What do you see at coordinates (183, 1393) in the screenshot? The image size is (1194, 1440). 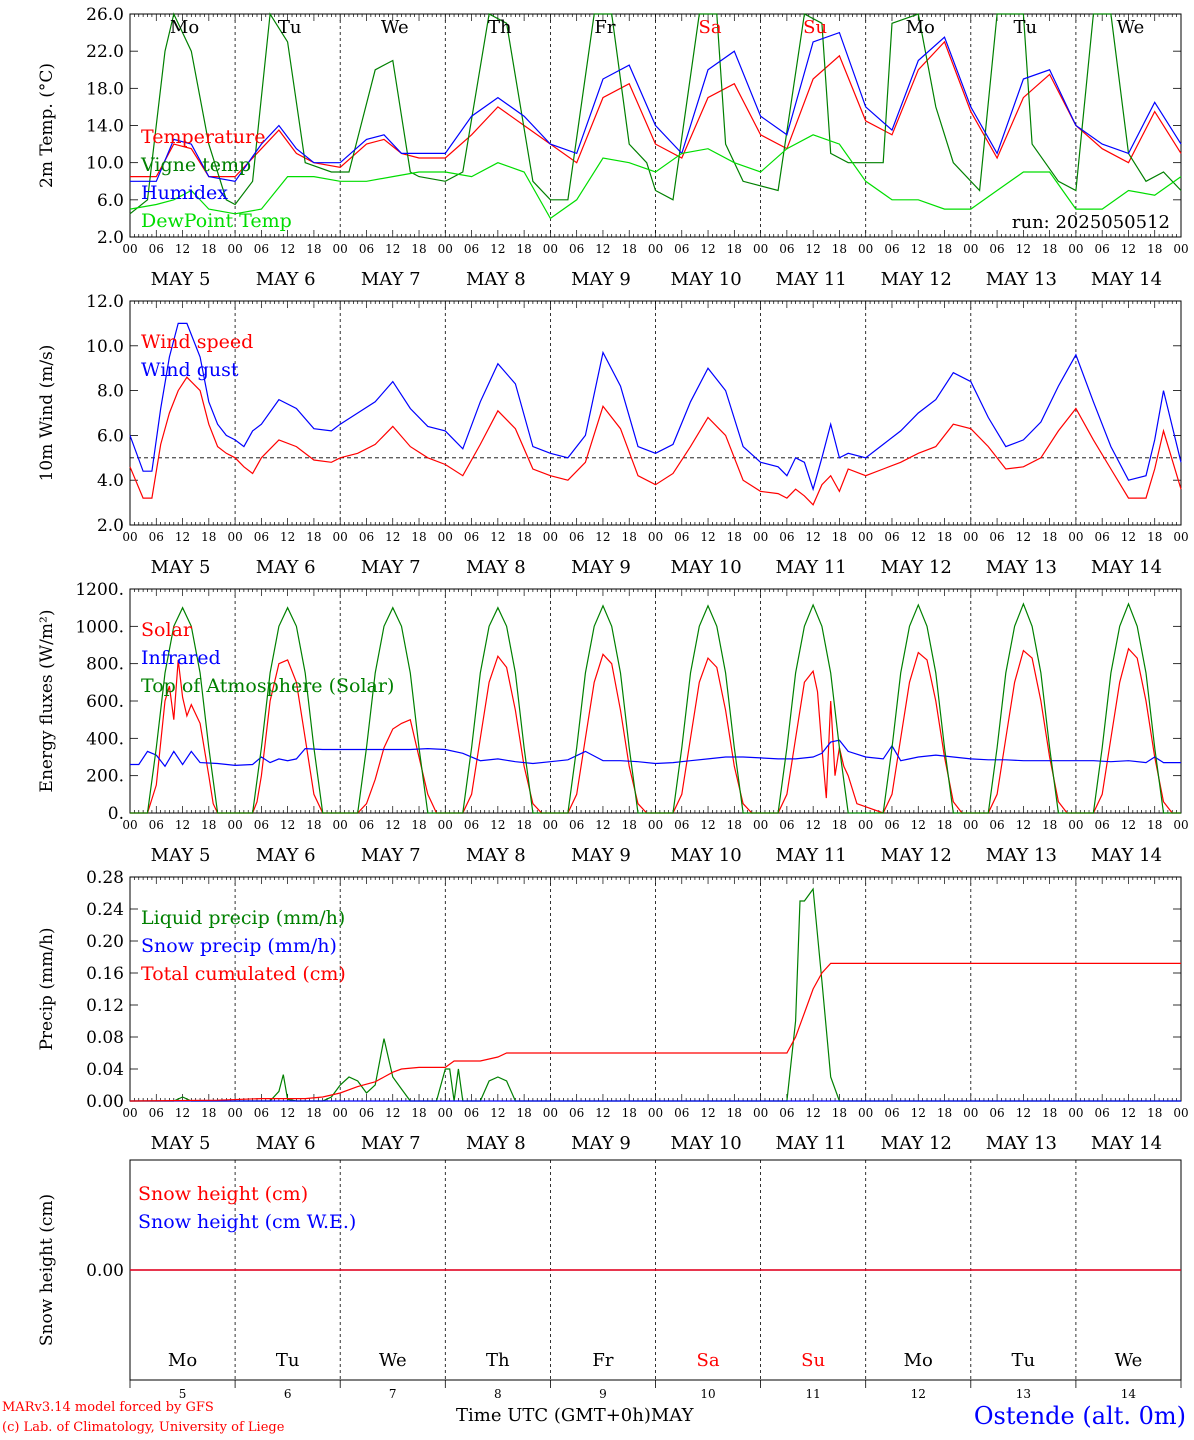 I see `panel-snow-day-number: 5` at bounding box center [183, 1393].